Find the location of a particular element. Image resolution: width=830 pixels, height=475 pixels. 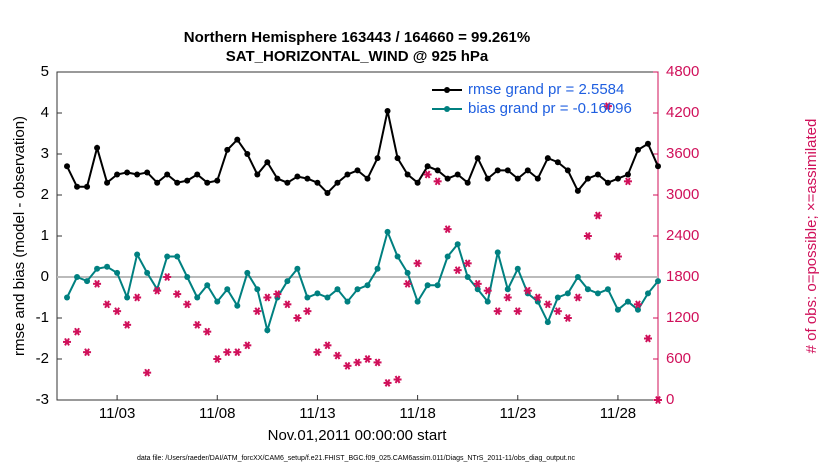

y-tick-label: 5 is located at coordinates (45, 71).